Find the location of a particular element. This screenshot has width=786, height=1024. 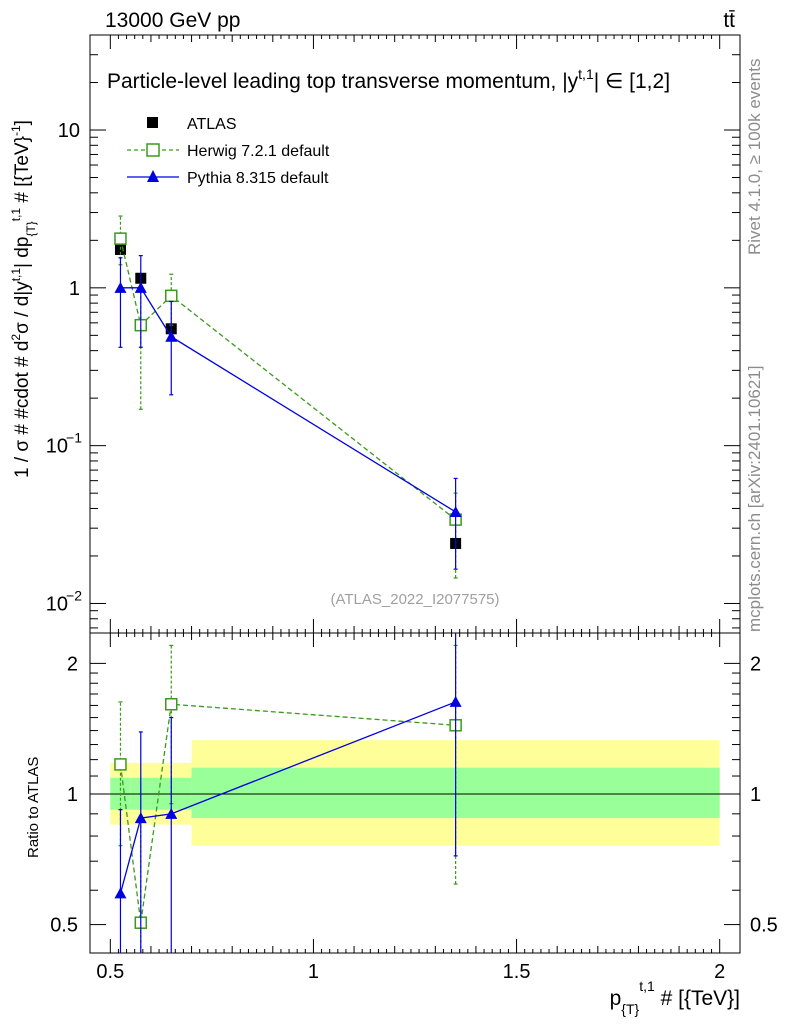

x-tick-label: 2 is located at coordinates (719, 972).